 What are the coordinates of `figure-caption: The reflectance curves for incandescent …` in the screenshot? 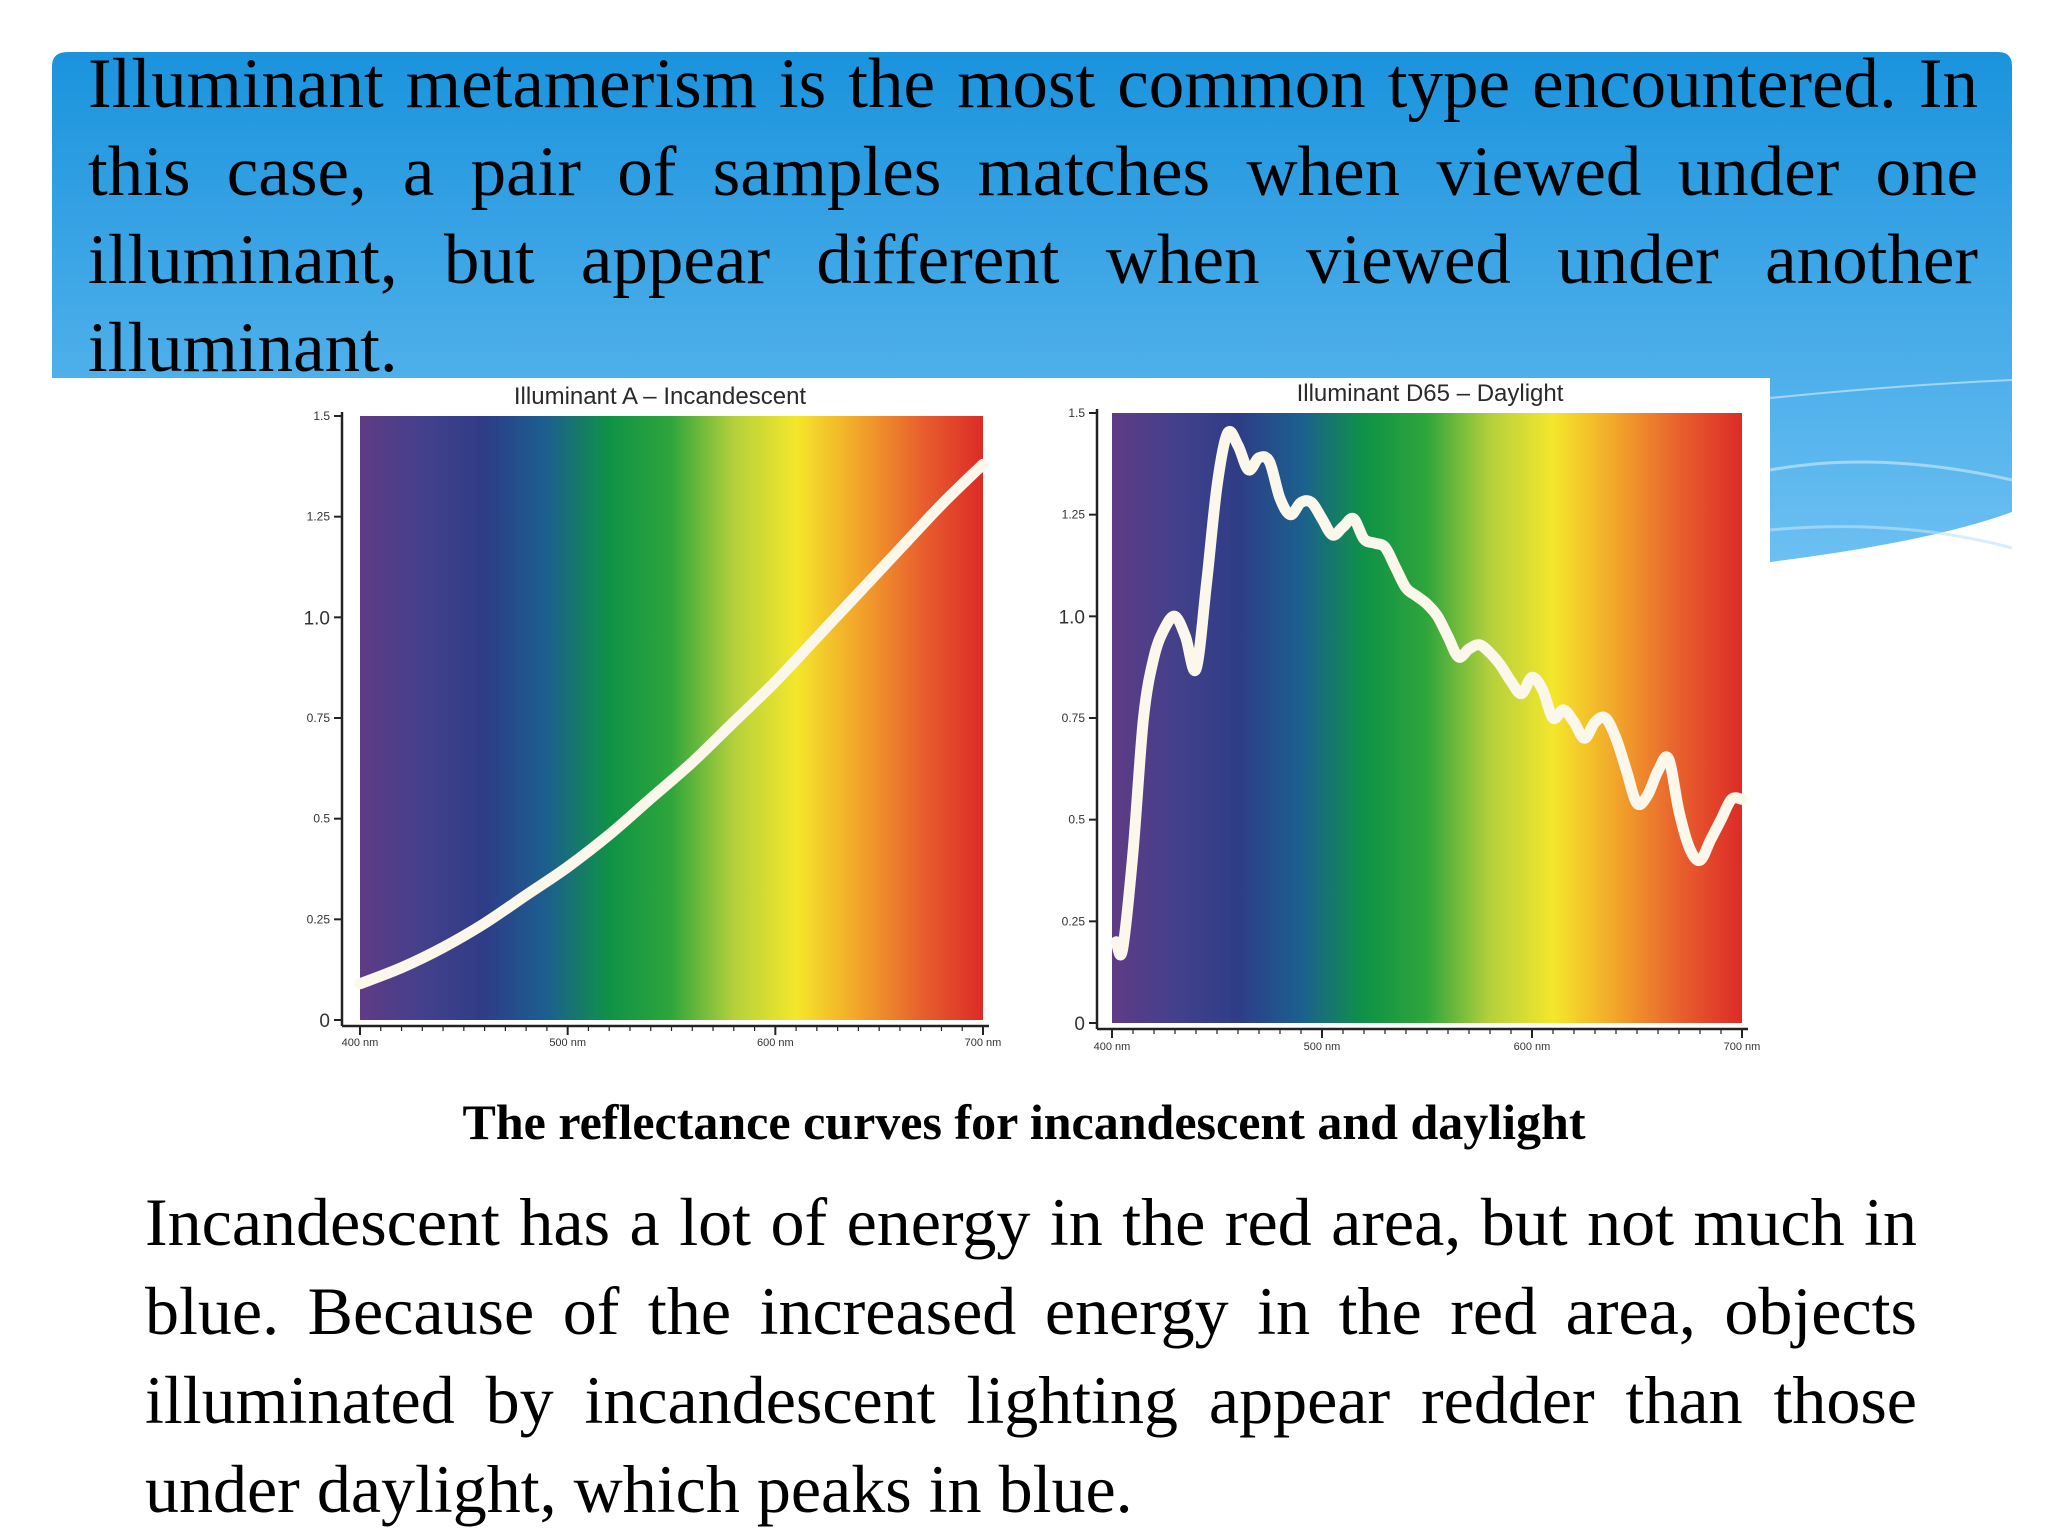 It's located at (1024, 1122).